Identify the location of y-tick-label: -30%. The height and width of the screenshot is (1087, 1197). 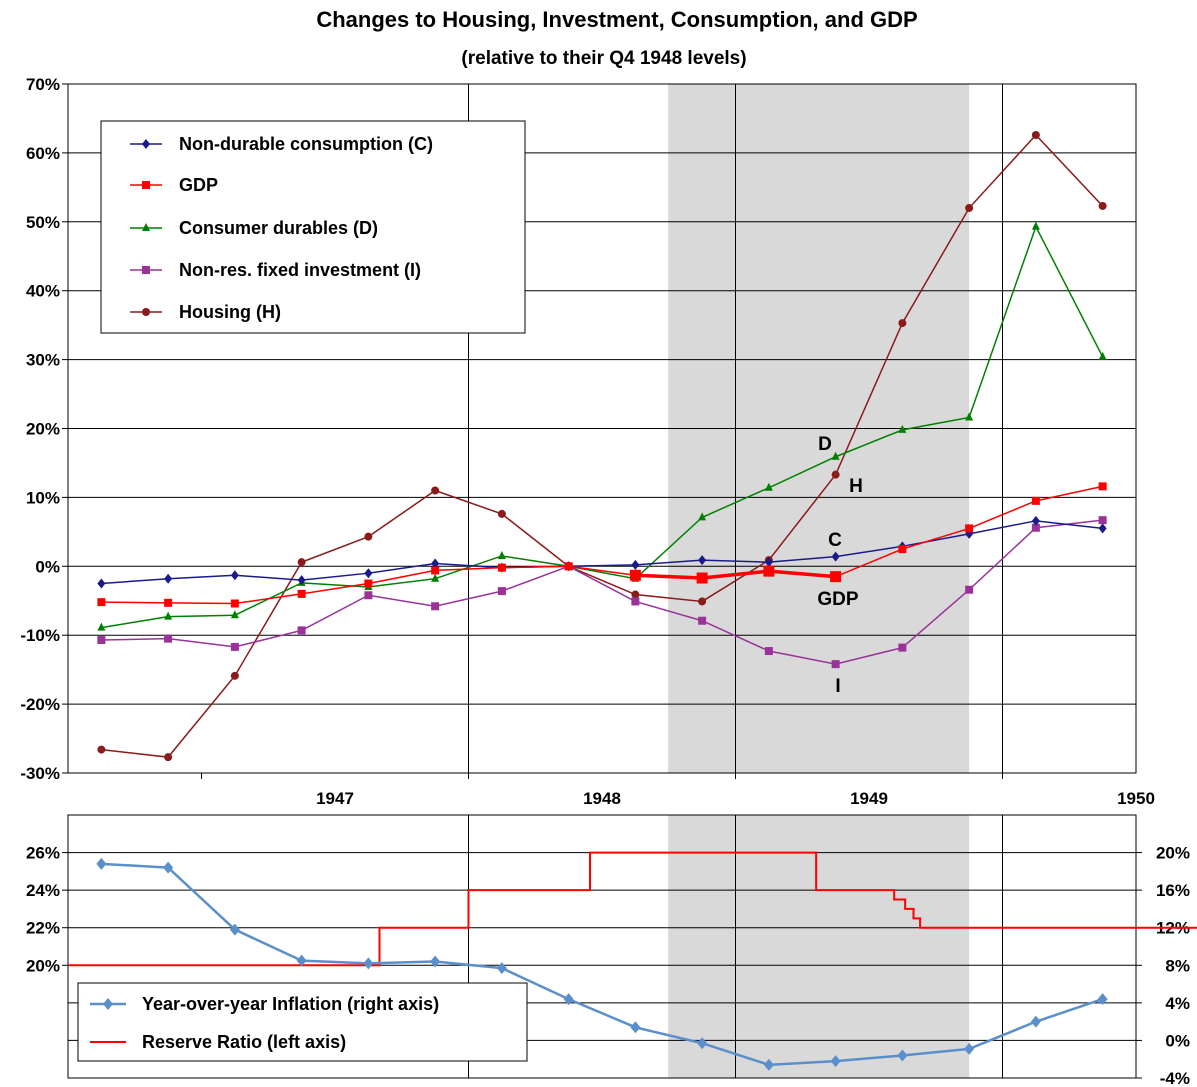
(40, 773).